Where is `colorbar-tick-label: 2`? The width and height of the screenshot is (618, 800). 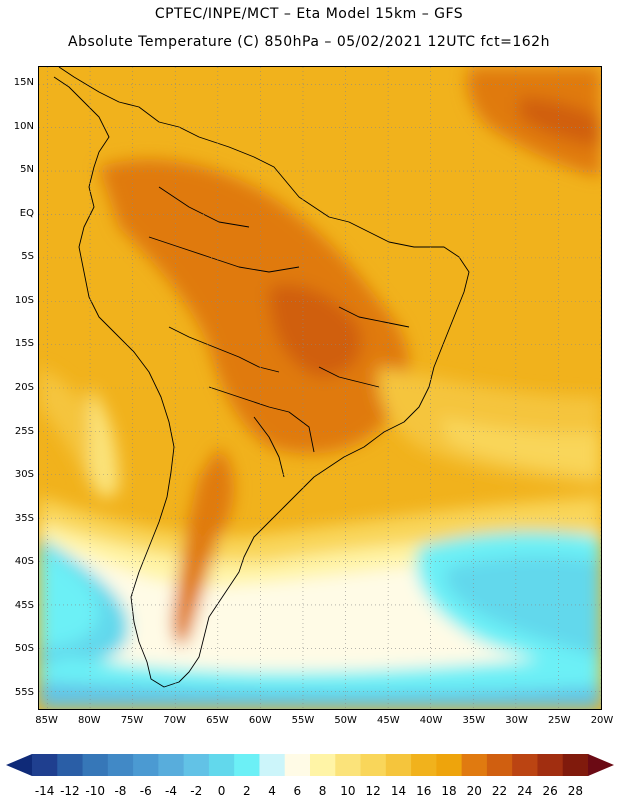
colorbar-tick-label: 2 is located at coordinates (246, 791).